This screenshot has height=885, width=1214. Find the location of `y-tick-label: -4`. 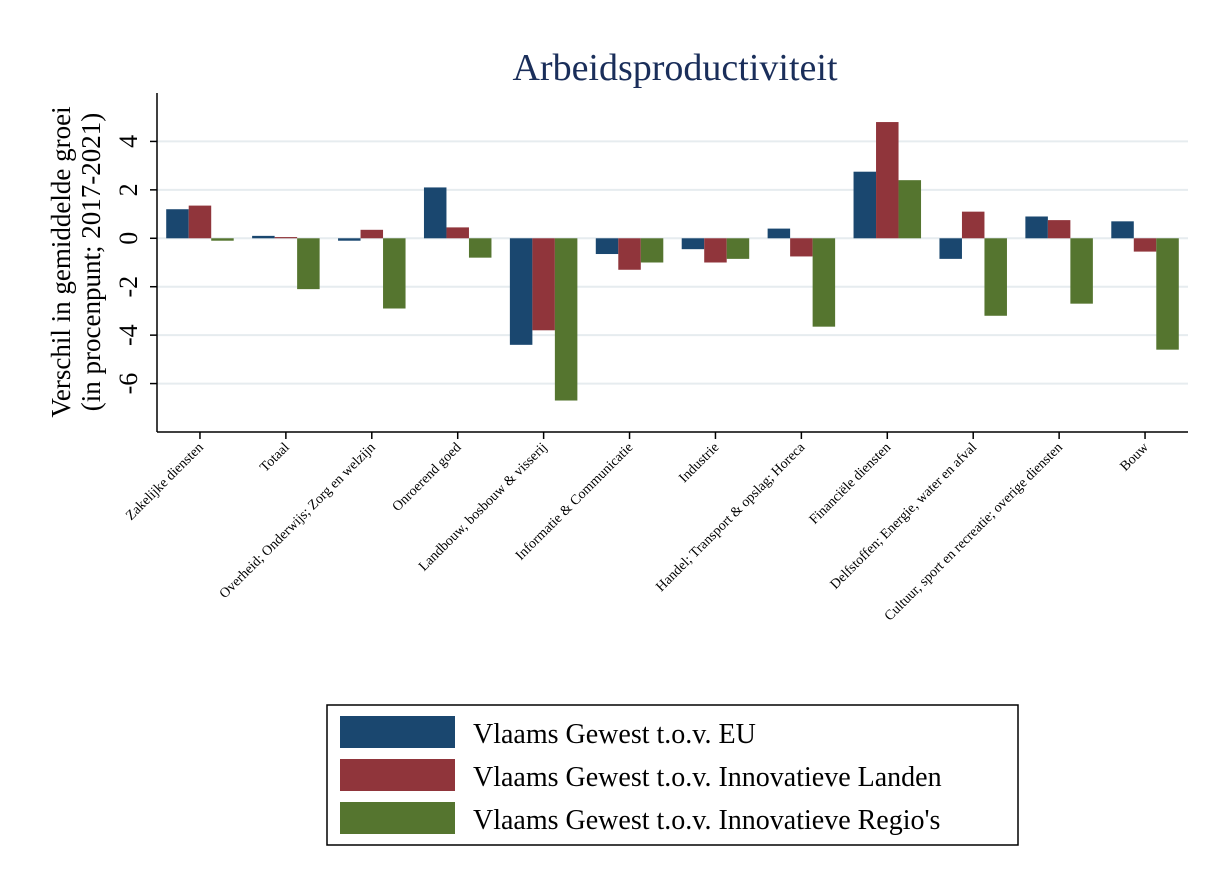

y-tick-label: -4 is located at coordinates (128, 335).